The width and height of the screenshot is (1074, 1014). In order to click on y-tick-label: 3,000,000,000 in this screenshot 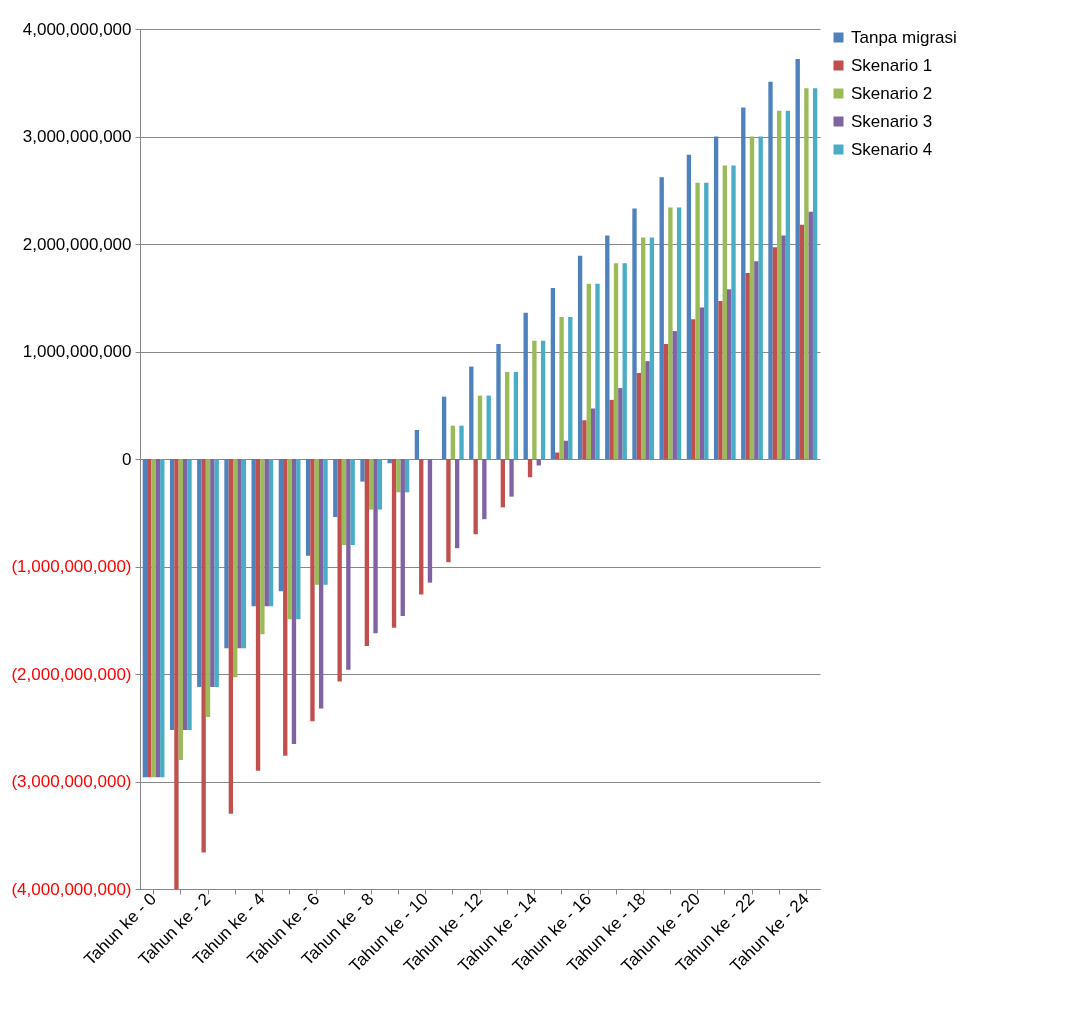, I will do `click(77, 136)`.